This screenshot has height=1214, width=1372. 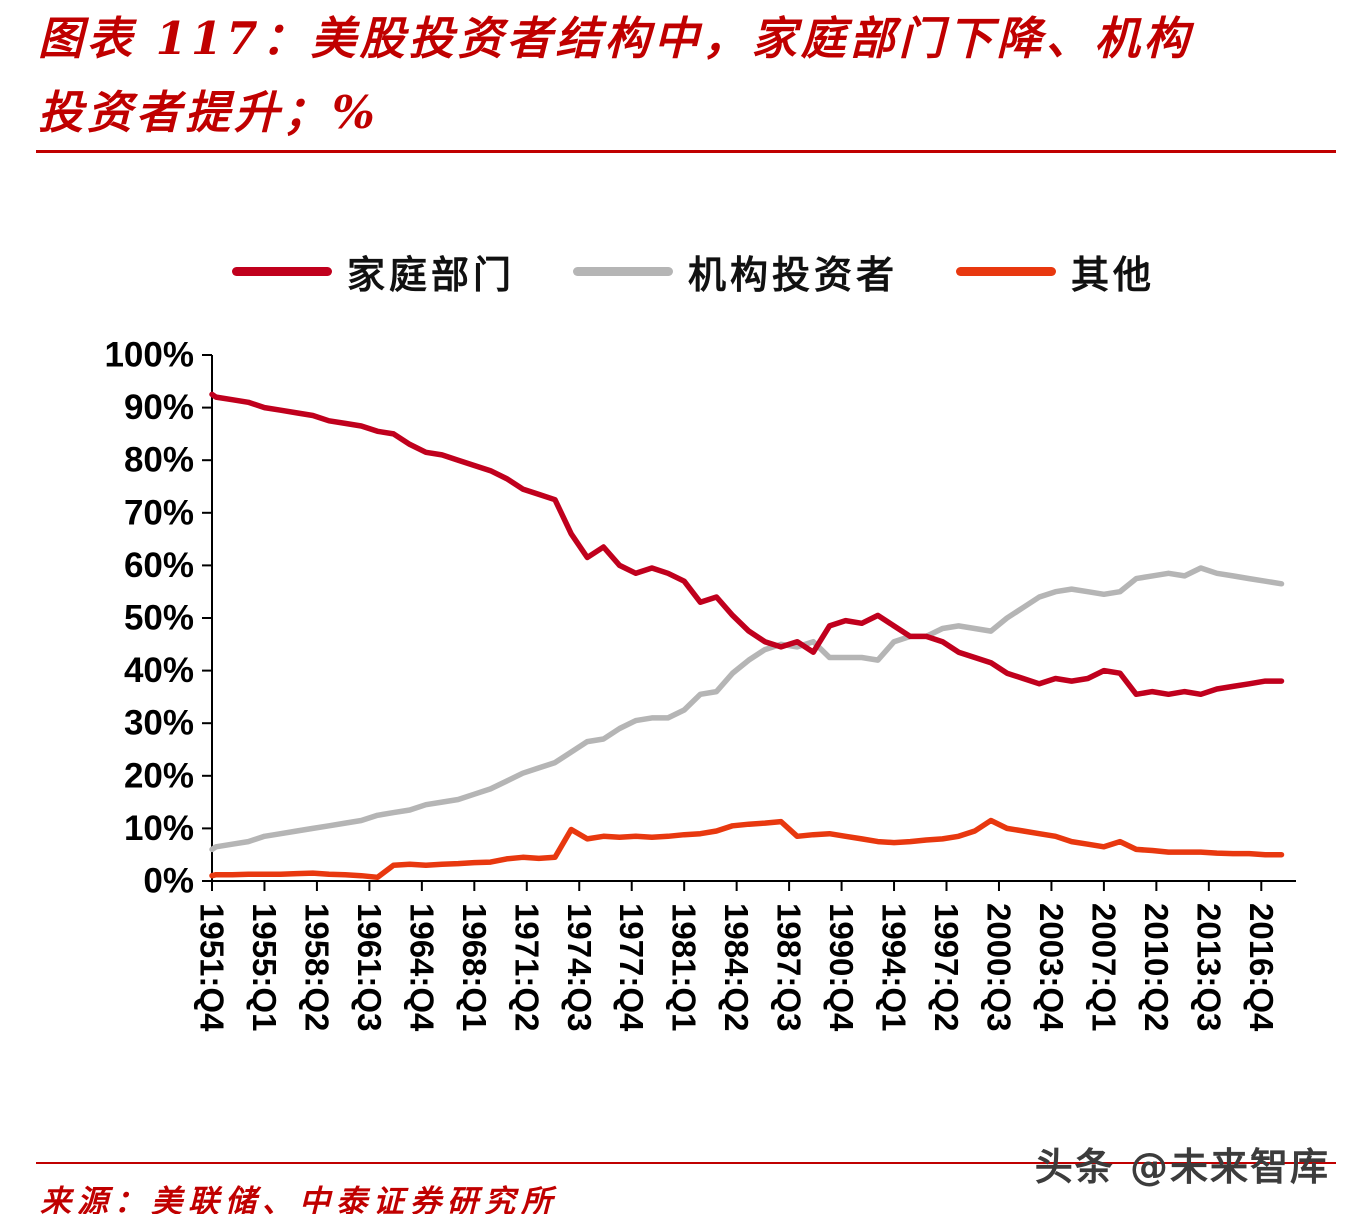 What do you see at coordinates (159, 828) in the screenshot?
I see `svg-text: 10%` at bounding box center [159, 828].